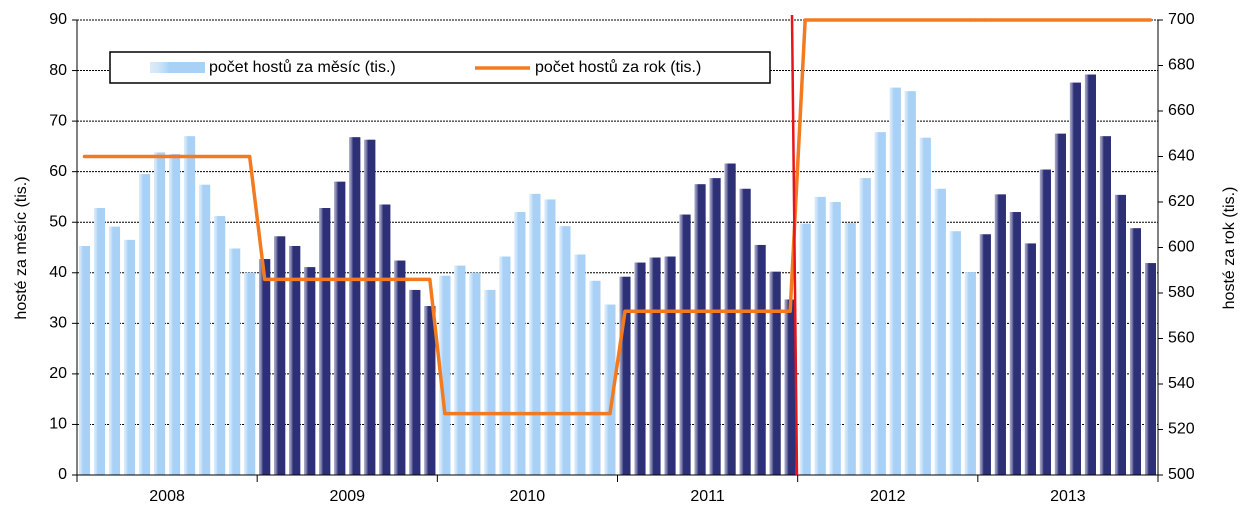 The image size is (1245, 522). I want to click on y2-tick-label: 700, so click(1181, 19).